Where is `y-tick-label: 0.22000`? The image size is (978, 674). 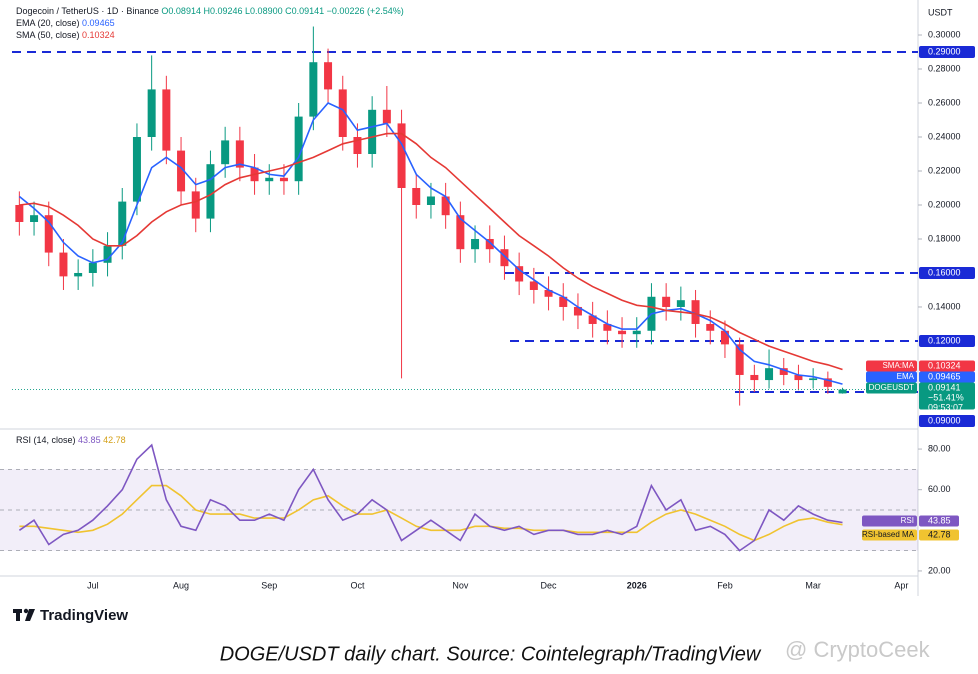
y-tick-label: 0.22000 is located at coordinates (944, 170).